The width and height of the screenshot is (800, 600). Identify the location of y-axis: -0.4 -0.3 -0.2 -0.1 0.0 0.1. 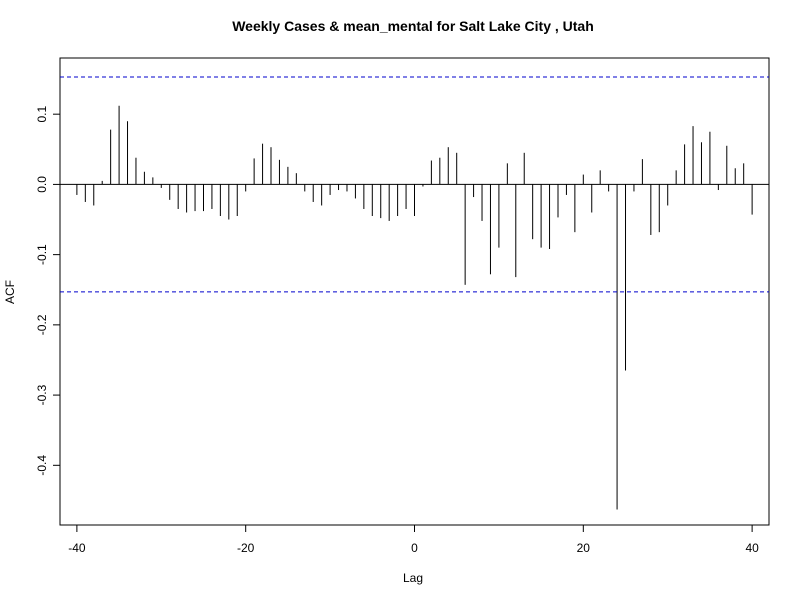
(47, 291).